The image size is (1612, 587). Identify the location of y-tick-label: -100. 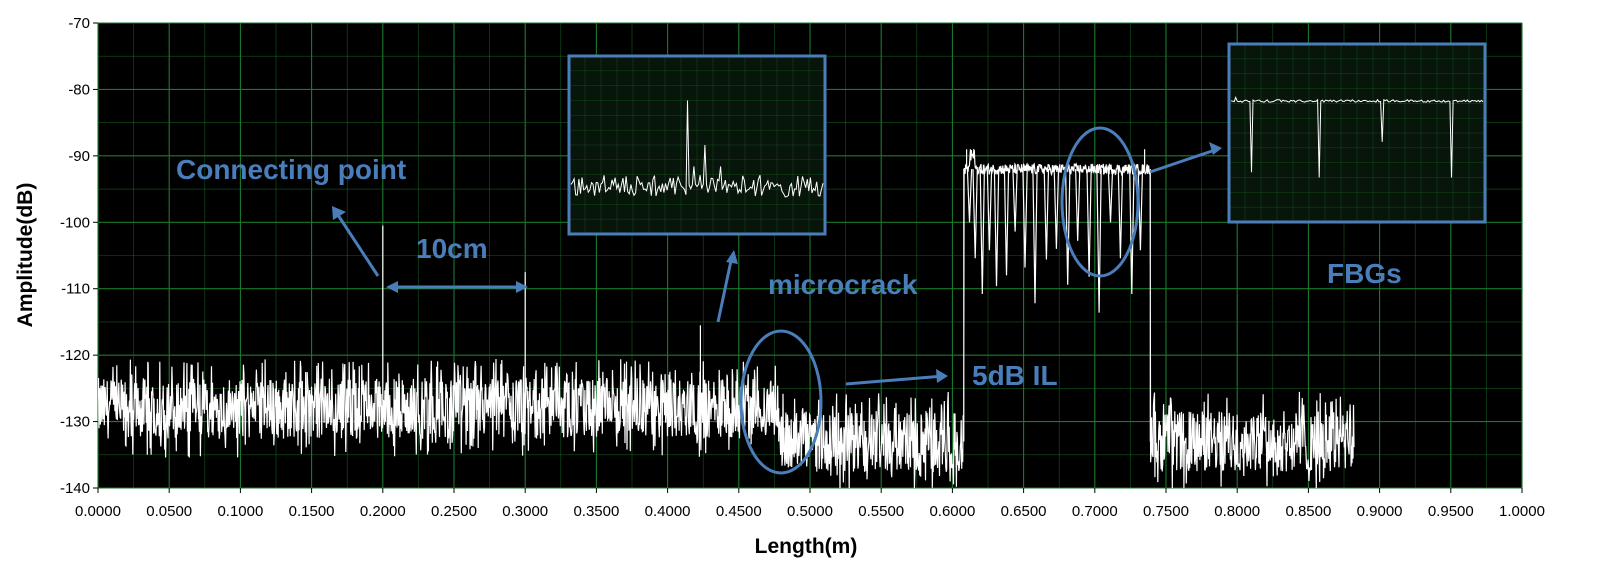
(75, 222).